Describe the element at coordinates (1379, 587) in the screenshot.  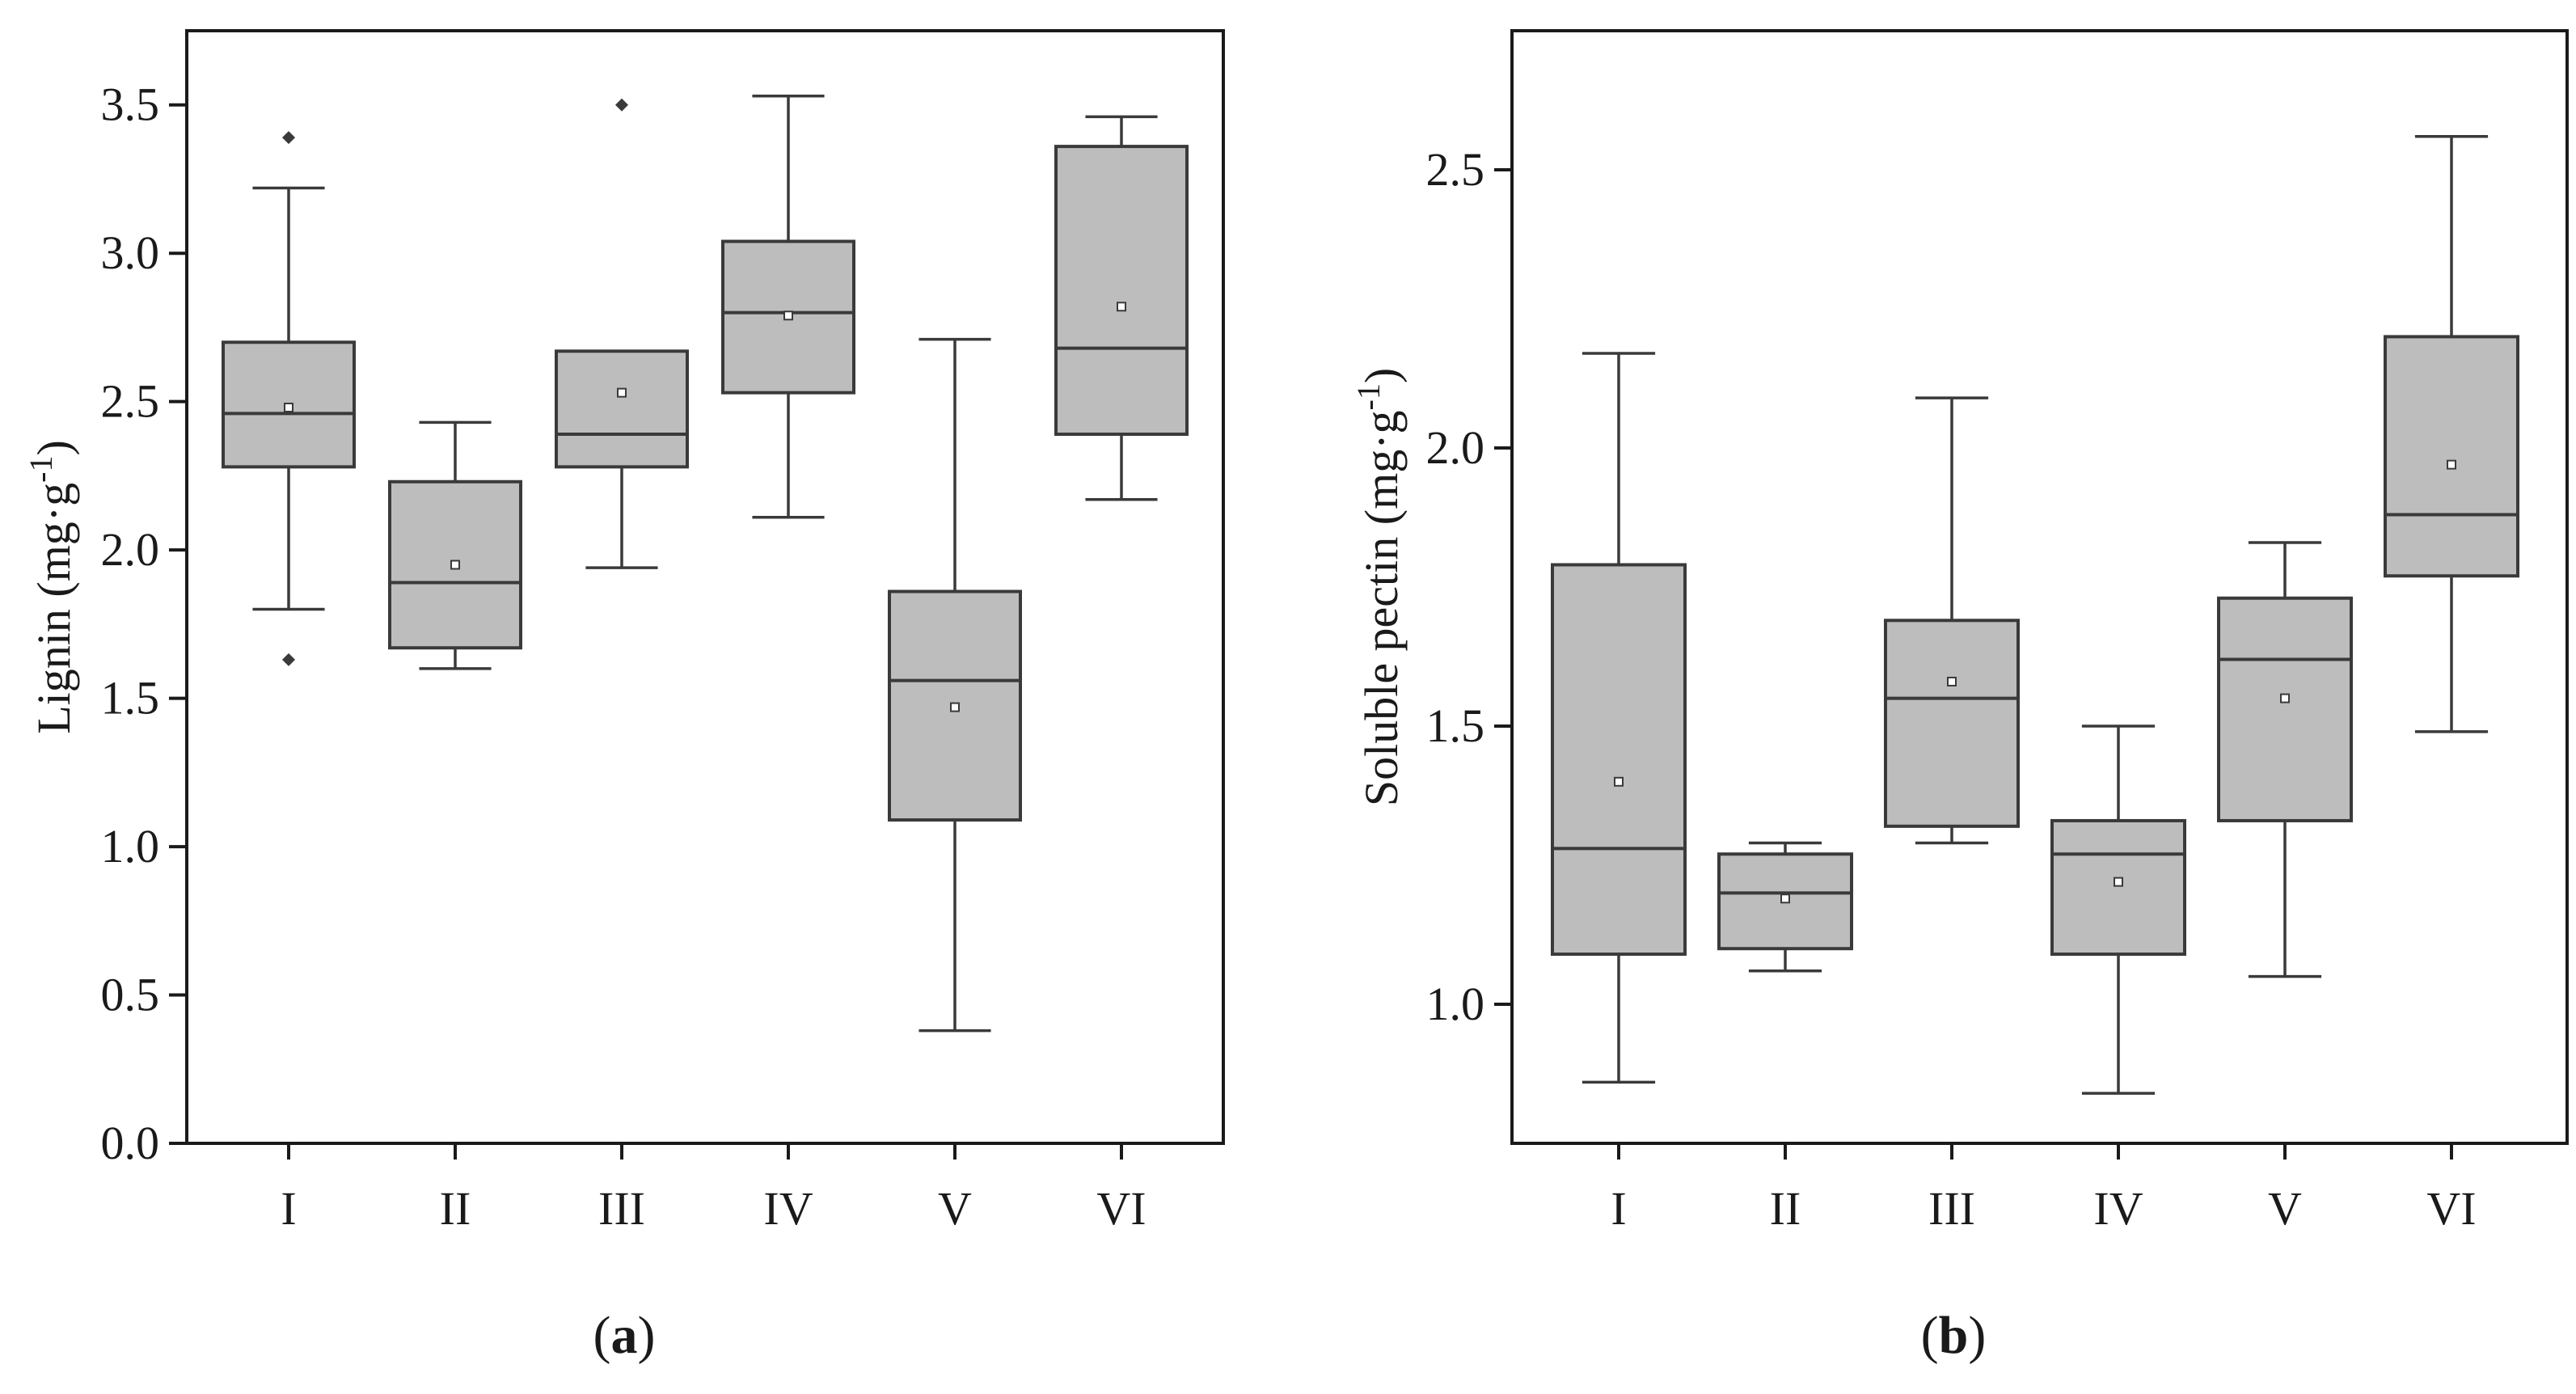
I see `panel-b-y-axis-title: Soluble pectin (mg·g-1)` at that location.